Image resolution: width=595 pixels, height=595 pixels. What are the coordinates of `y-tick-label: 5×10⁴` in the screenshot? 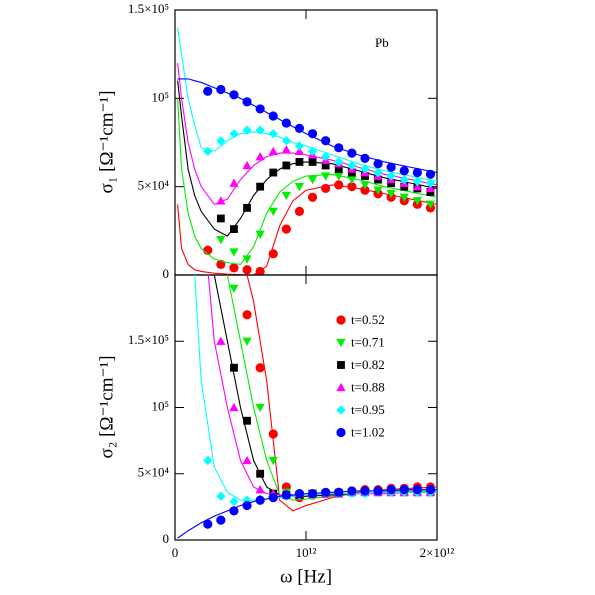 It's located at (154, 472).